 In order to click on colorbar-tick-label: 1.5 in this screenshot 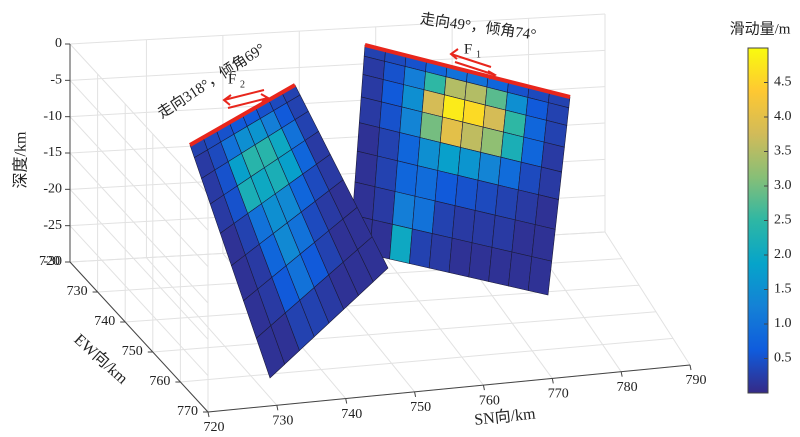, I will do `click(783, 289)`.